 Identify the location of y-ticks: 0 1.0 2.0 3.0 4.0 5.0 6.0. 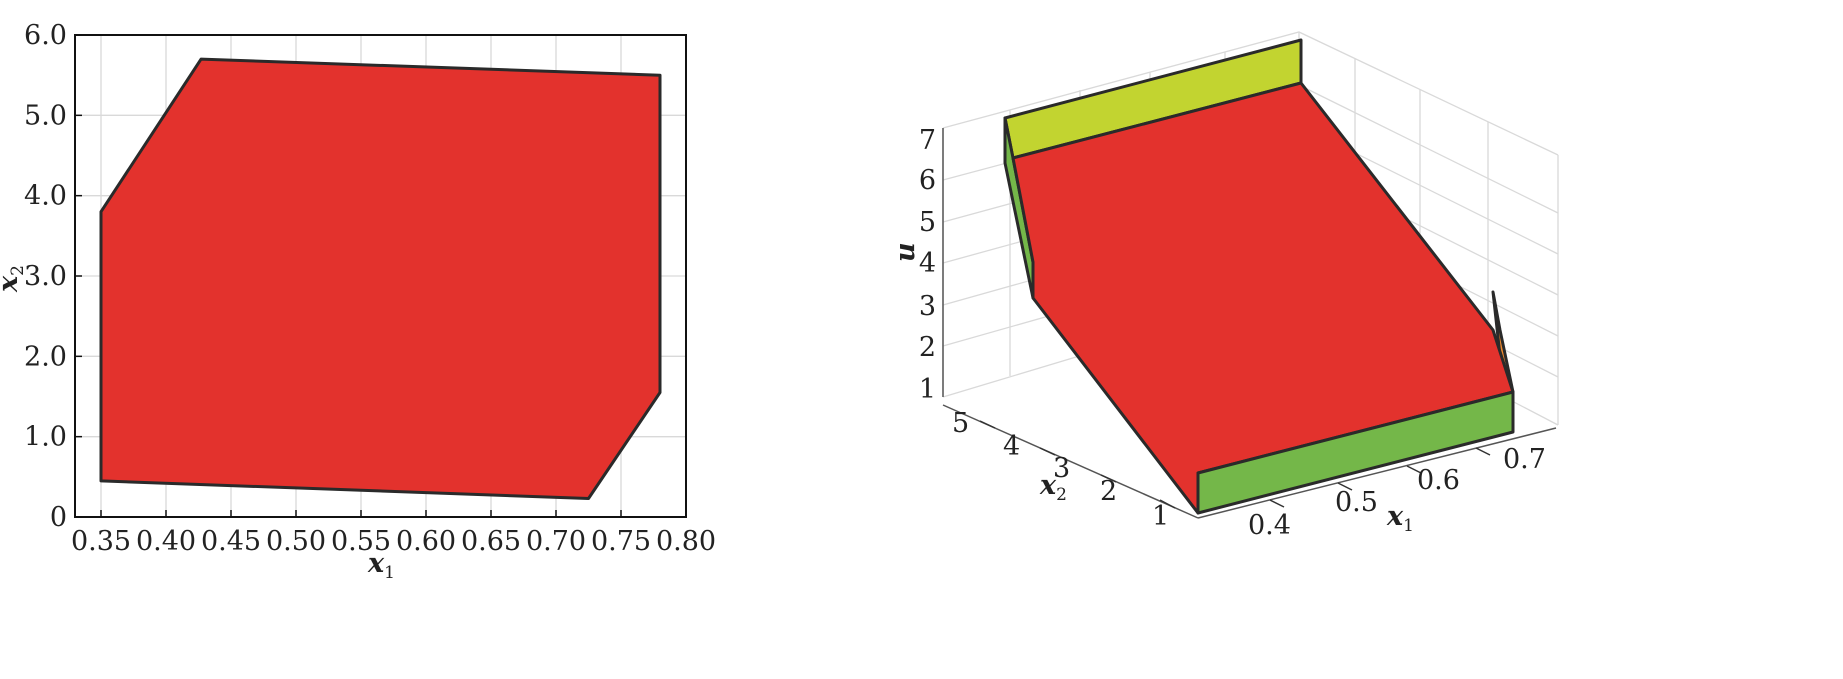
(53, 276).